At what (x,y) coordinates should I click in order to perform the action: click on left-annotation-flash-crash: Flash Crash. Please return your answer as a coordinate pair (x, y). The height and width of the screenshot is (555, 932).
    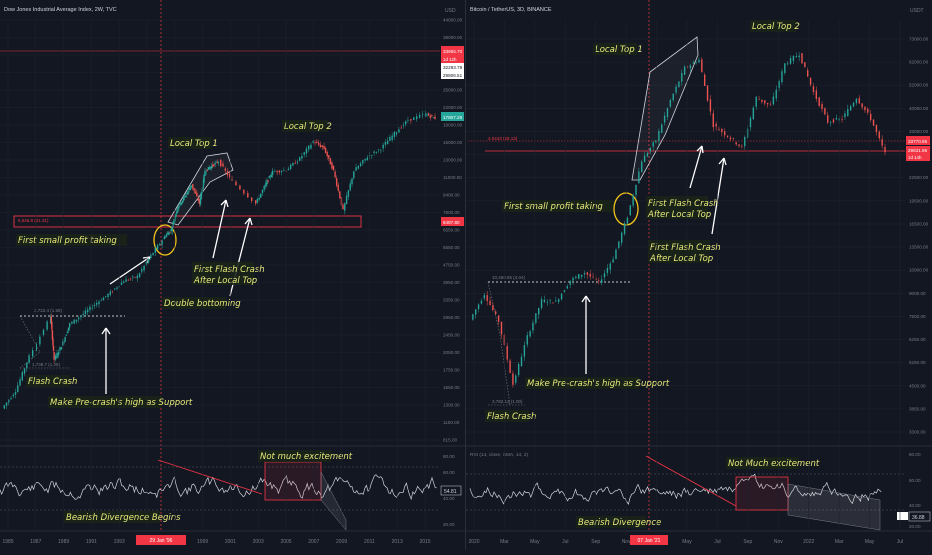
    Looking at the image, I should click on (51, 381).